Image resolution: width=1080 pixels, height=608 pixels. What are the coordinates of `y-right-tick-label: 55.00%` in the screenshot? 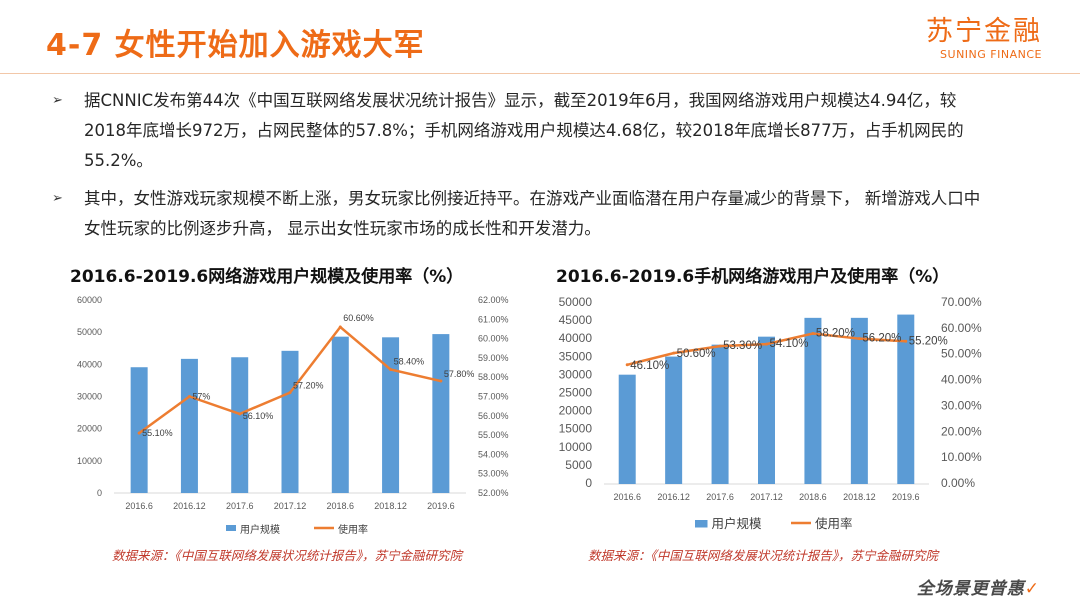 It's located at (493, 435).